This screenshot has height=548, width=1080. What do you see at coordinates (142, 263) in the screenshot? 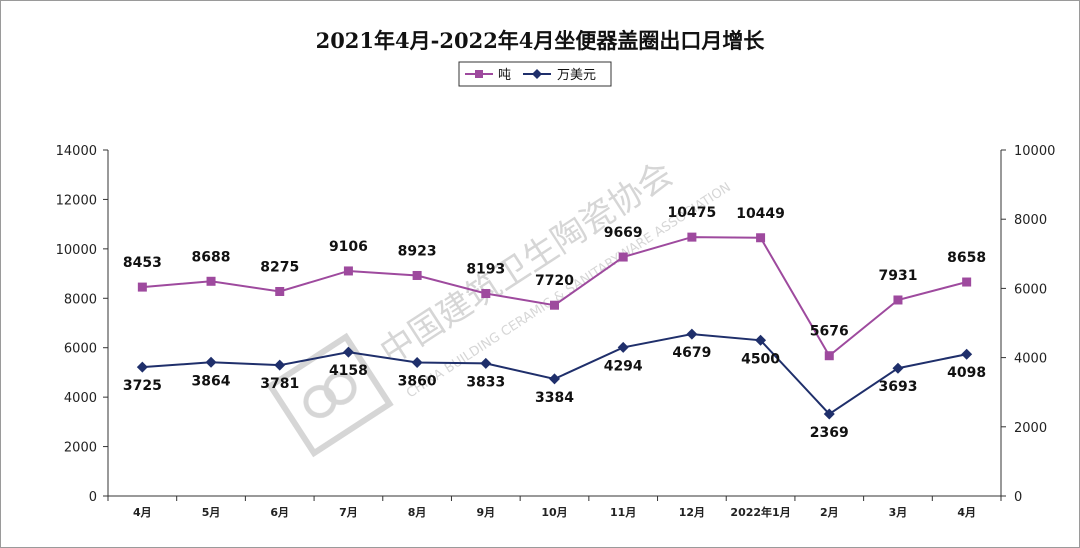
I see `data-label-tons: 8453` at bounding box center [142, 263].